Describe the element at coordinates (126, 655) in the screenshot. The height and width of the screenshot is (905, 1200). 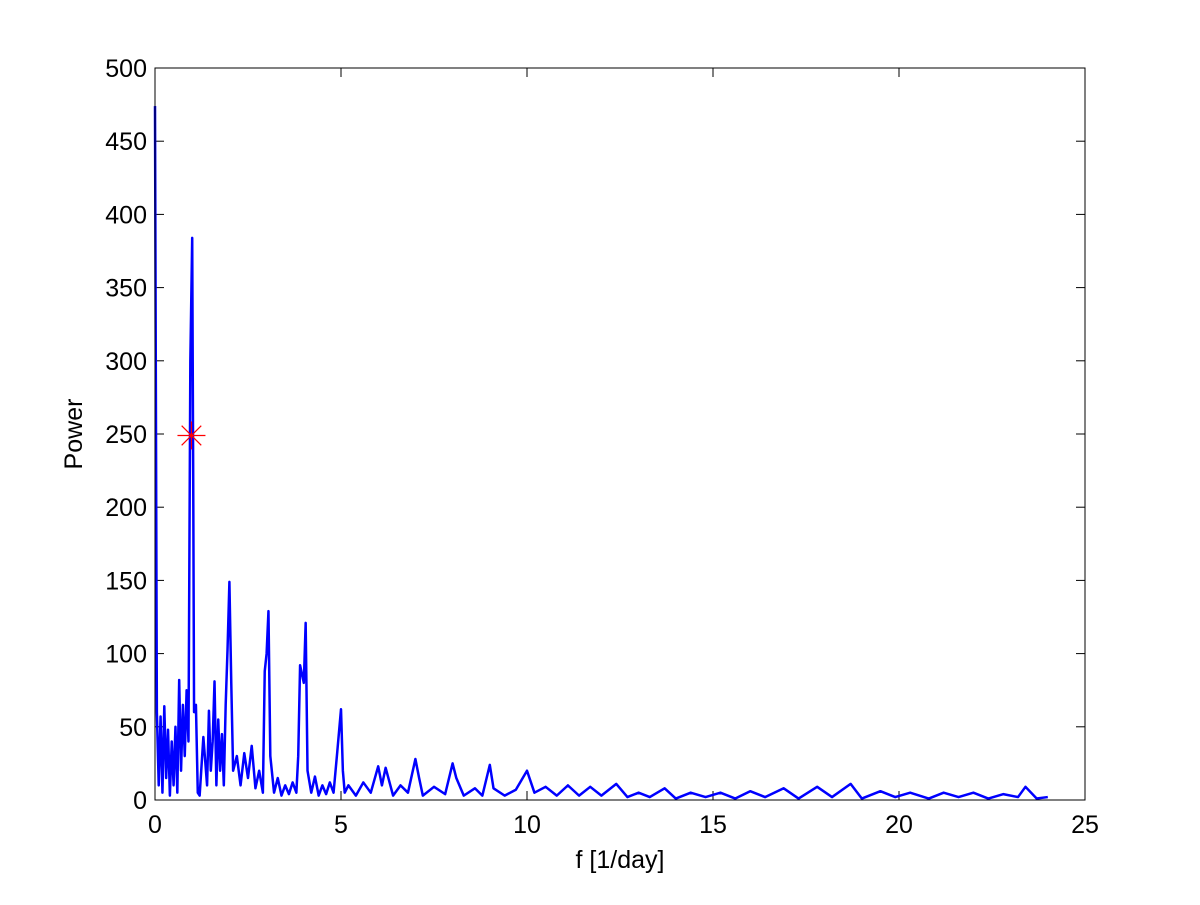
I see `y-tick-label: 100` at that location.